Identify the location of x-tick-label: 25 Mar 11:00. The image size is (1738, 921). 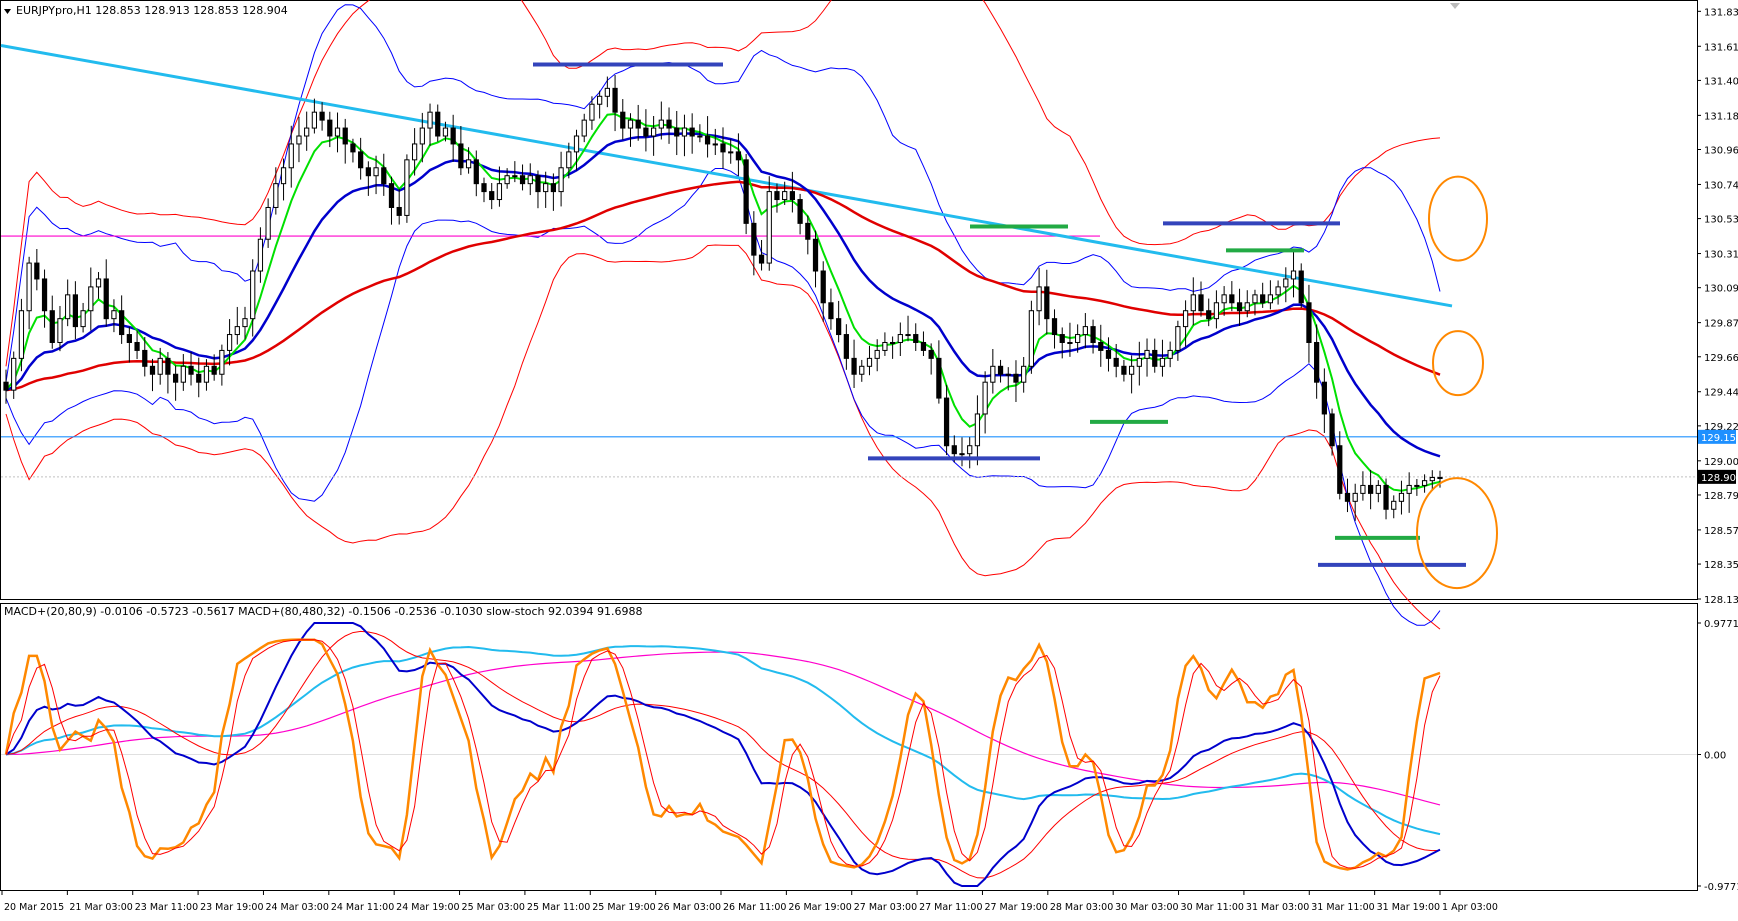
(558, 907).